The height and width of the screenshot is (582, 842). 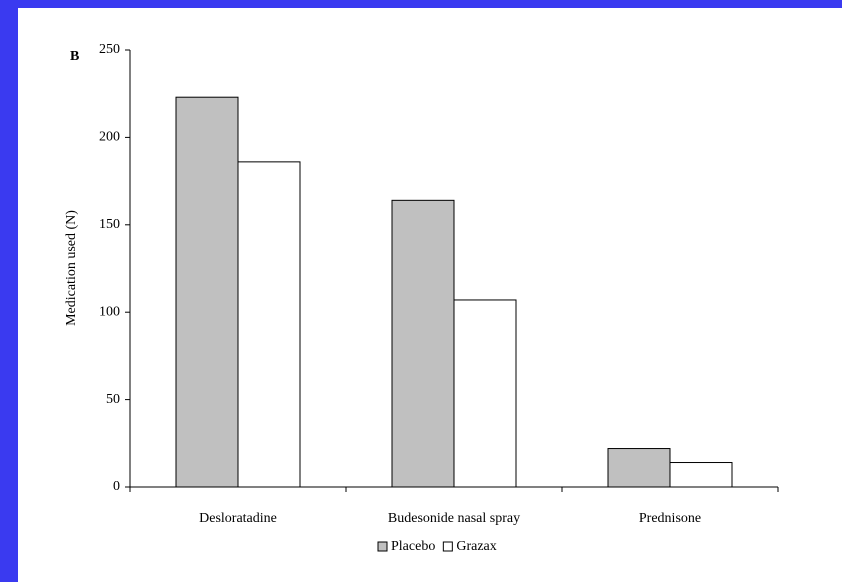 What do you see at coordinates (71, 268) in the screenshot?
I see `y-axis-label: Medication used (N)` at bounding box center [71, 268].